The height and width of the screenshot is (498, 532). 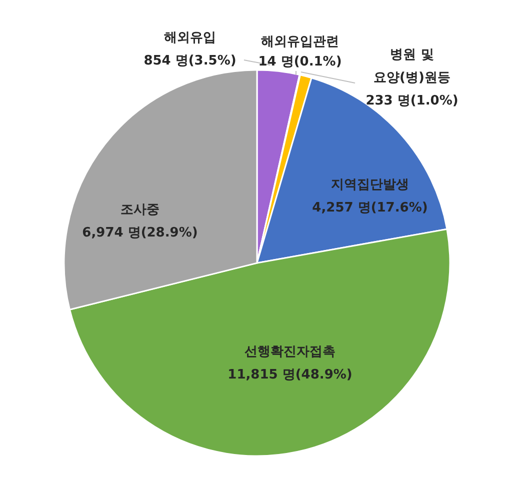 I want to click on data-label: 14 명(0.1%), so click(x=300, y=62).